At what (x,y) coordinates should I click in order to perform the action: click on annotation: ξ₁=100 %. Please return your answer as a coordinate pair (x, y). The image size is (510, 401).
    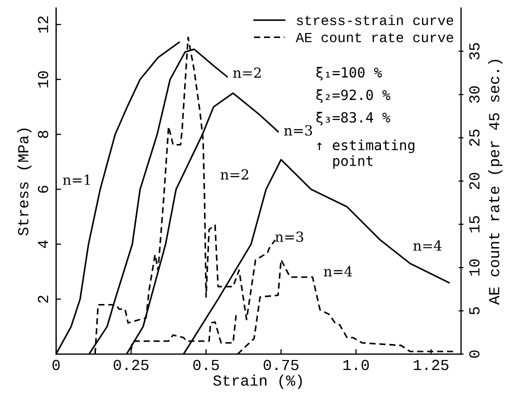
    Looking at the image, I should click on (349, 73).